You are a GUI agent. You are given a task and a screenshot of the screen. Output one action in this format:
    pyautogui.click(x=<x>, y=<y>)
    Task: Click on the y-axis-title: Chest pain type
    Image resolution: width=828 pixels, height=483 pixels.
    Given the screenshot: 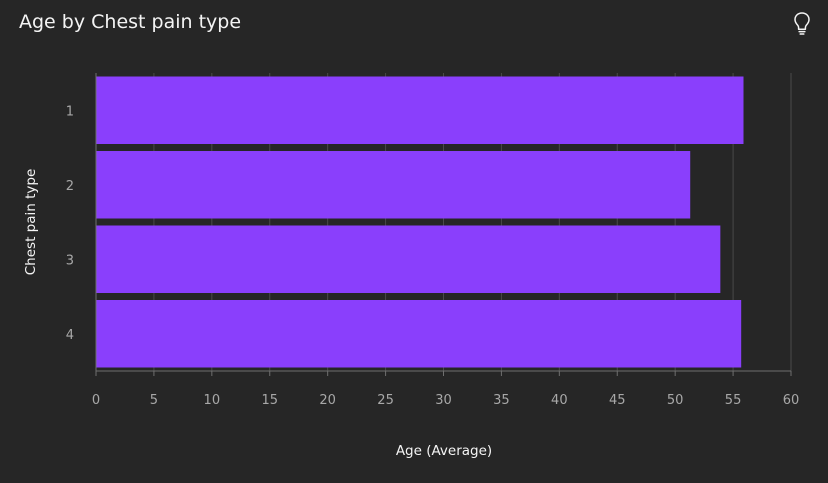 What is the action you would take?
    pyautogui.click(x=31, y=222)
    